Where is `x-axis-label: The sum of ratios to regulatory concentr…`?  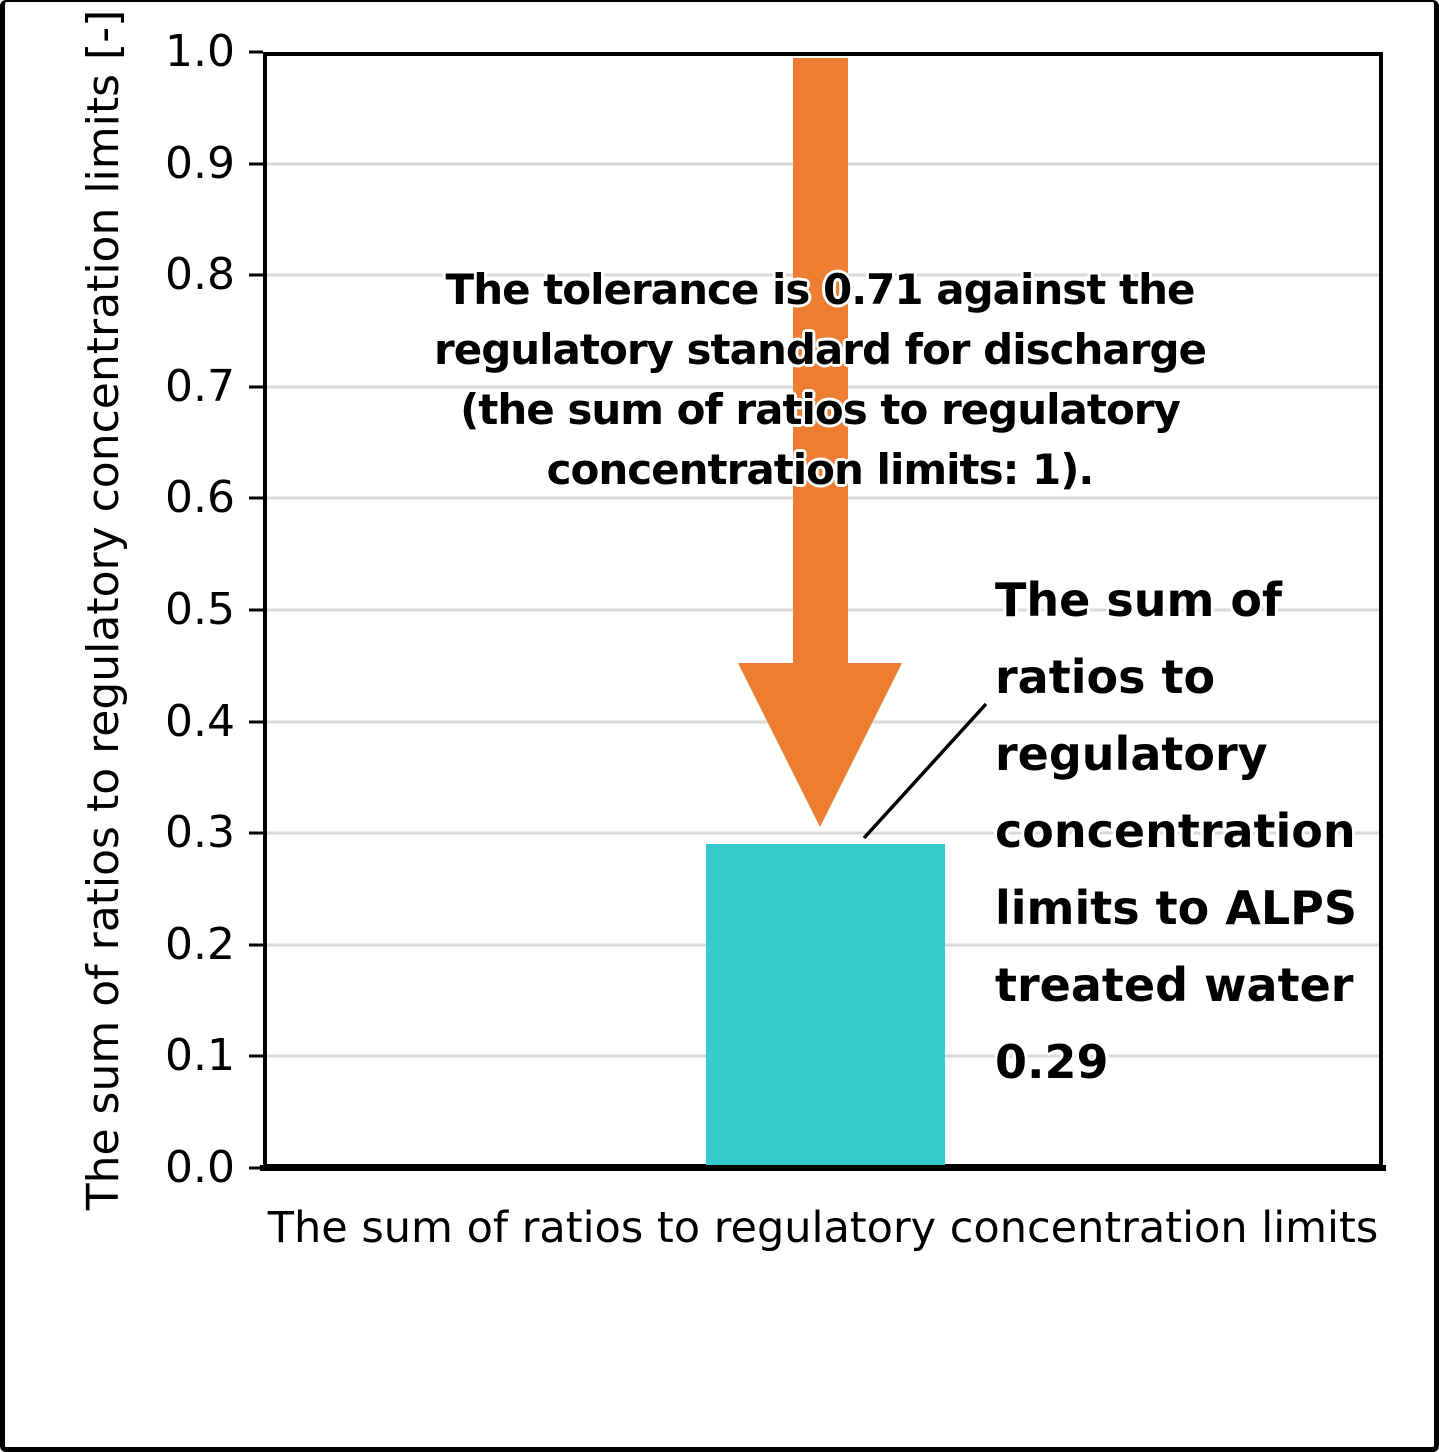 x-axis-label: The sum of ratios to regulatory concentr… is located at coordinates (823, 1228).